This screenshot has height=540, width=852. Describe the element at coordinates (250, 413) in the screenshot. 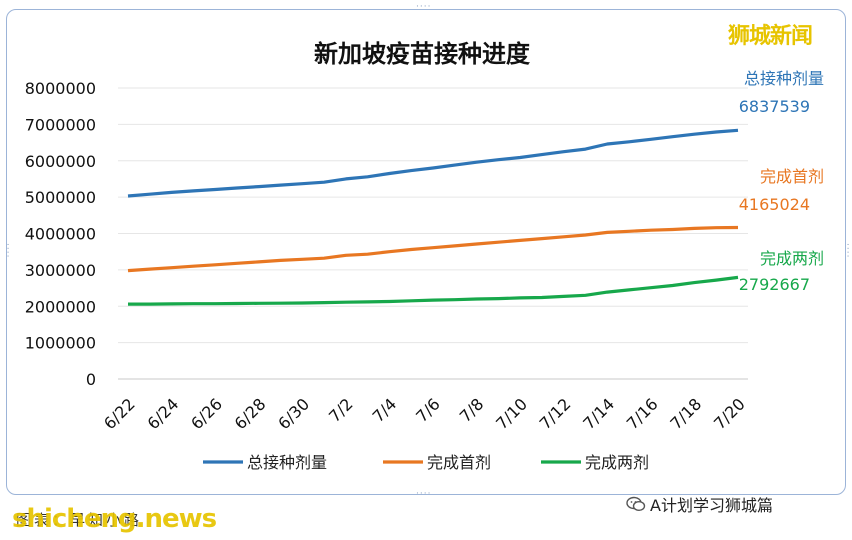

I see `x-tick-label: 6/28` at that location.